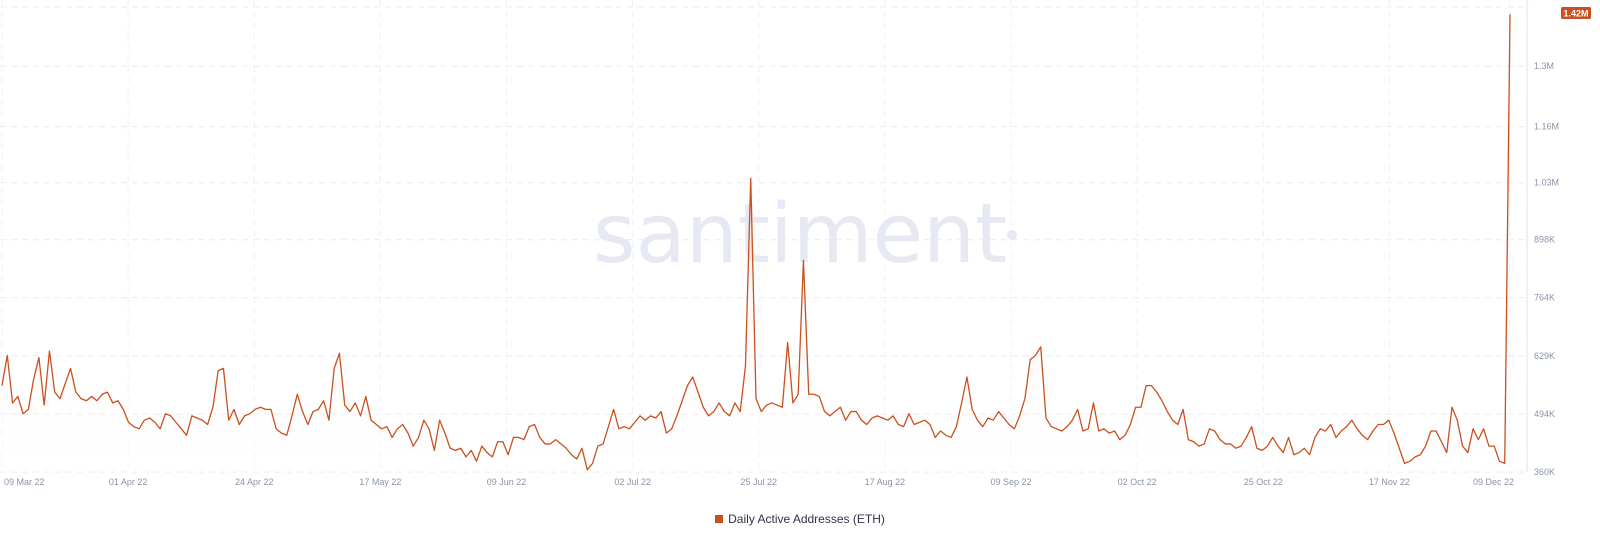 Image resolution: width=1600 pixels, height=541 pixels. What do you see at coordinates (1544, 414) in the screenshot?
I see `y-tick-label: 494K` at bounding box center [1544, 414].